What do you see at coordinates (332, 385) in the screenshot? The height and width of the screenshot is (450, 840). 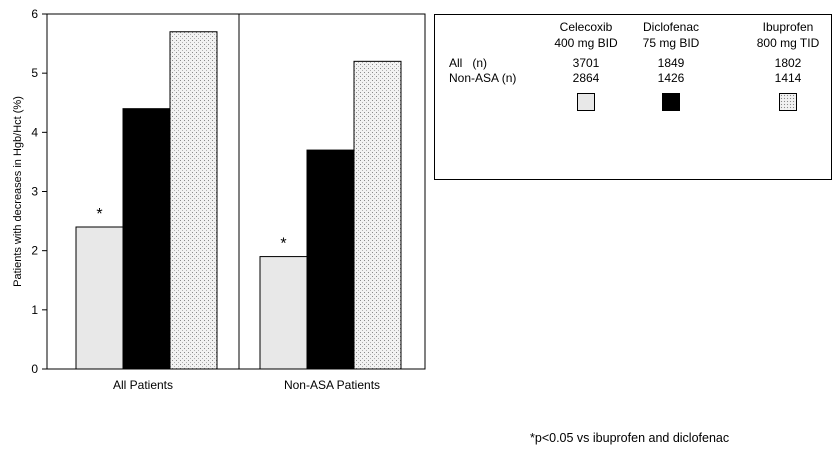 I see `x-category-label: Non-ASA Patients` at bounding box center [332, 385].